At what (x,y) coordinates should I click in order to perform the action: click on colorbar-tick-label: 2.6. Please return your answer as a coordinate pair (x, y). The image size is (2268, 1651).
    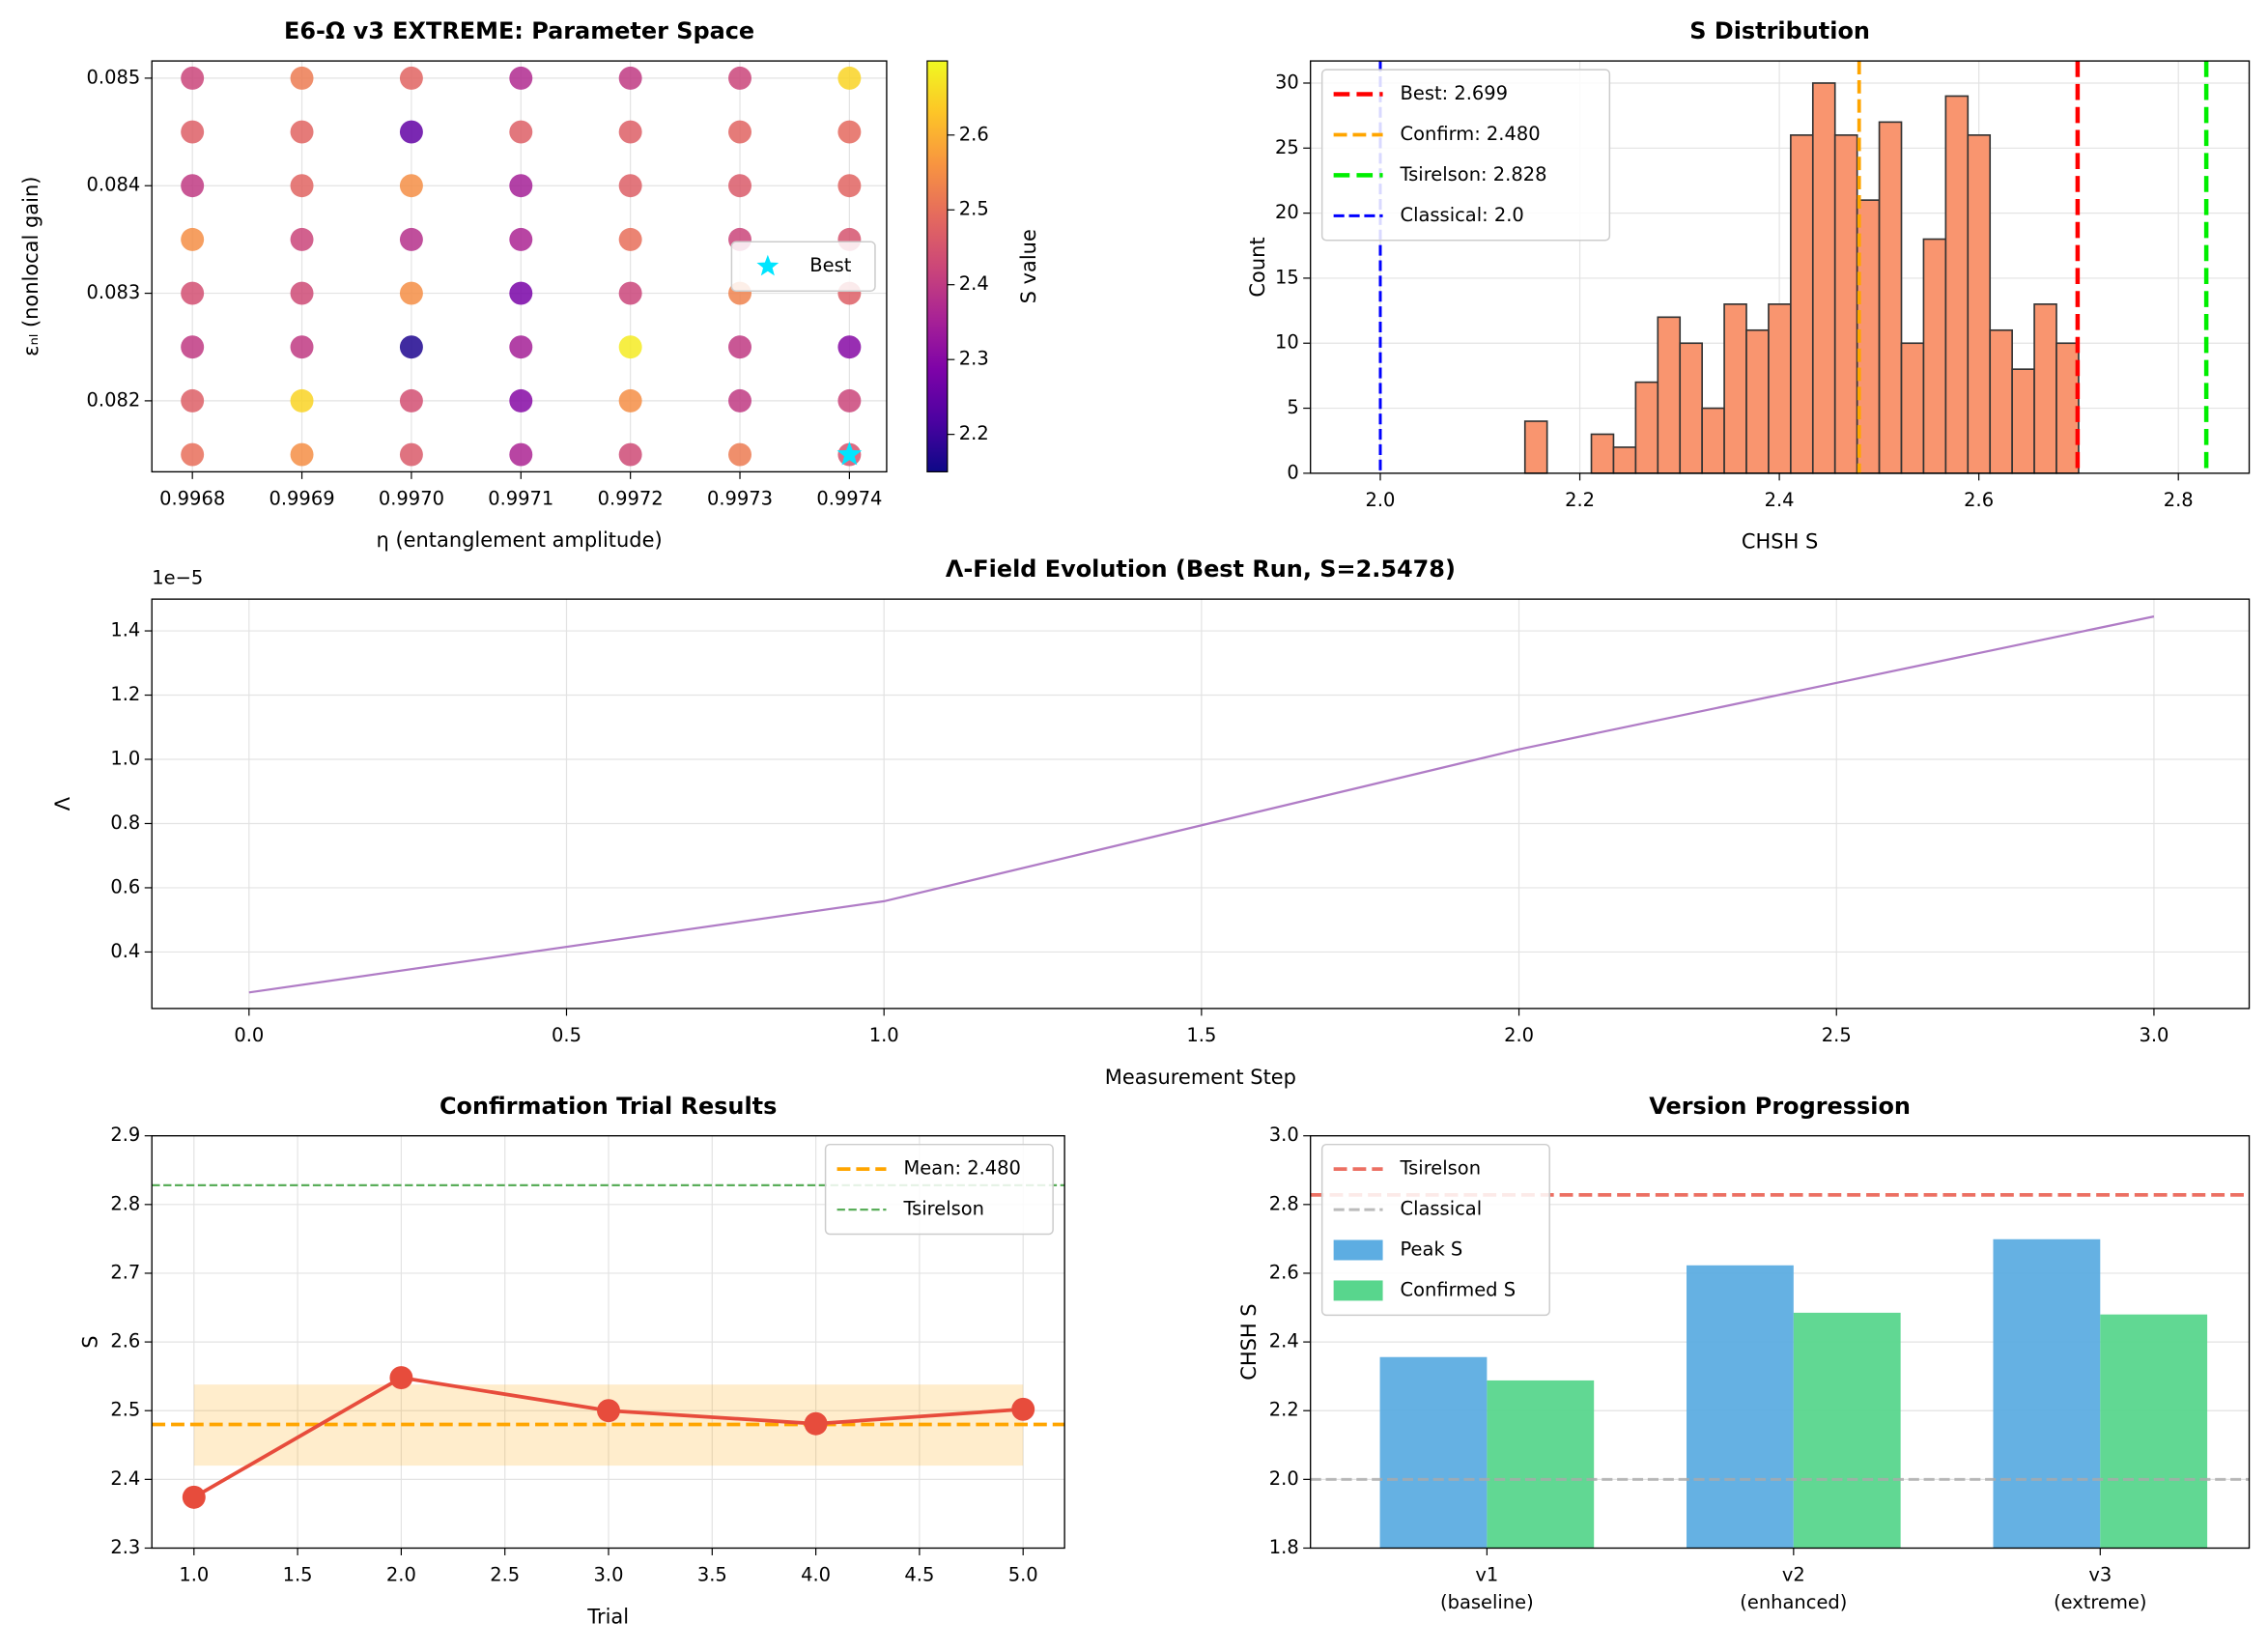
    Looking at the image, I should click on (974, 134).